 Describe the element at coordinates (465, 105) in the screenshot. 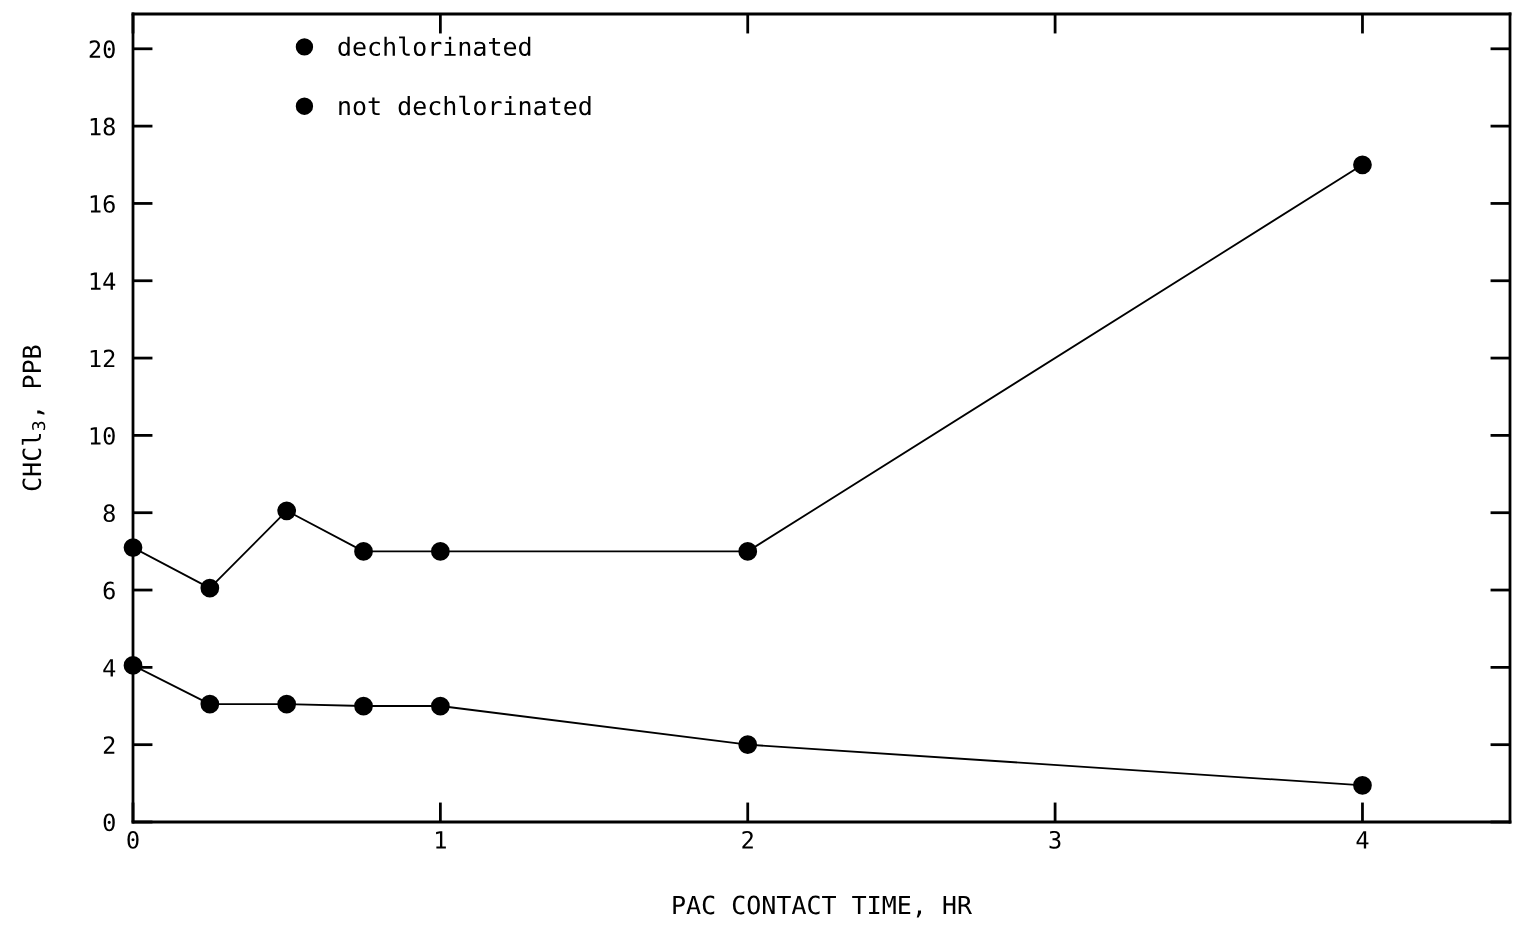

I see `legend-label: not dechlorinated` at that location.